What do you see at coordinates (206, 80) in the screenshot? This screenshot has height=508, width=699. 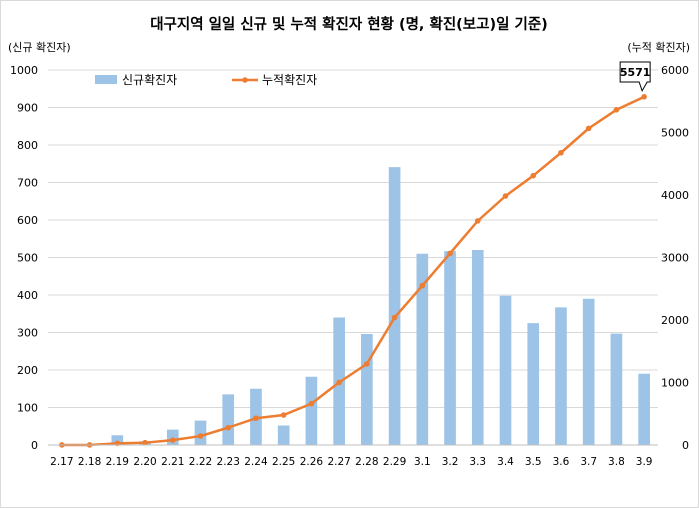 I see `legend: 신규확진자 누적확진자` at bounding box center [206, 80].